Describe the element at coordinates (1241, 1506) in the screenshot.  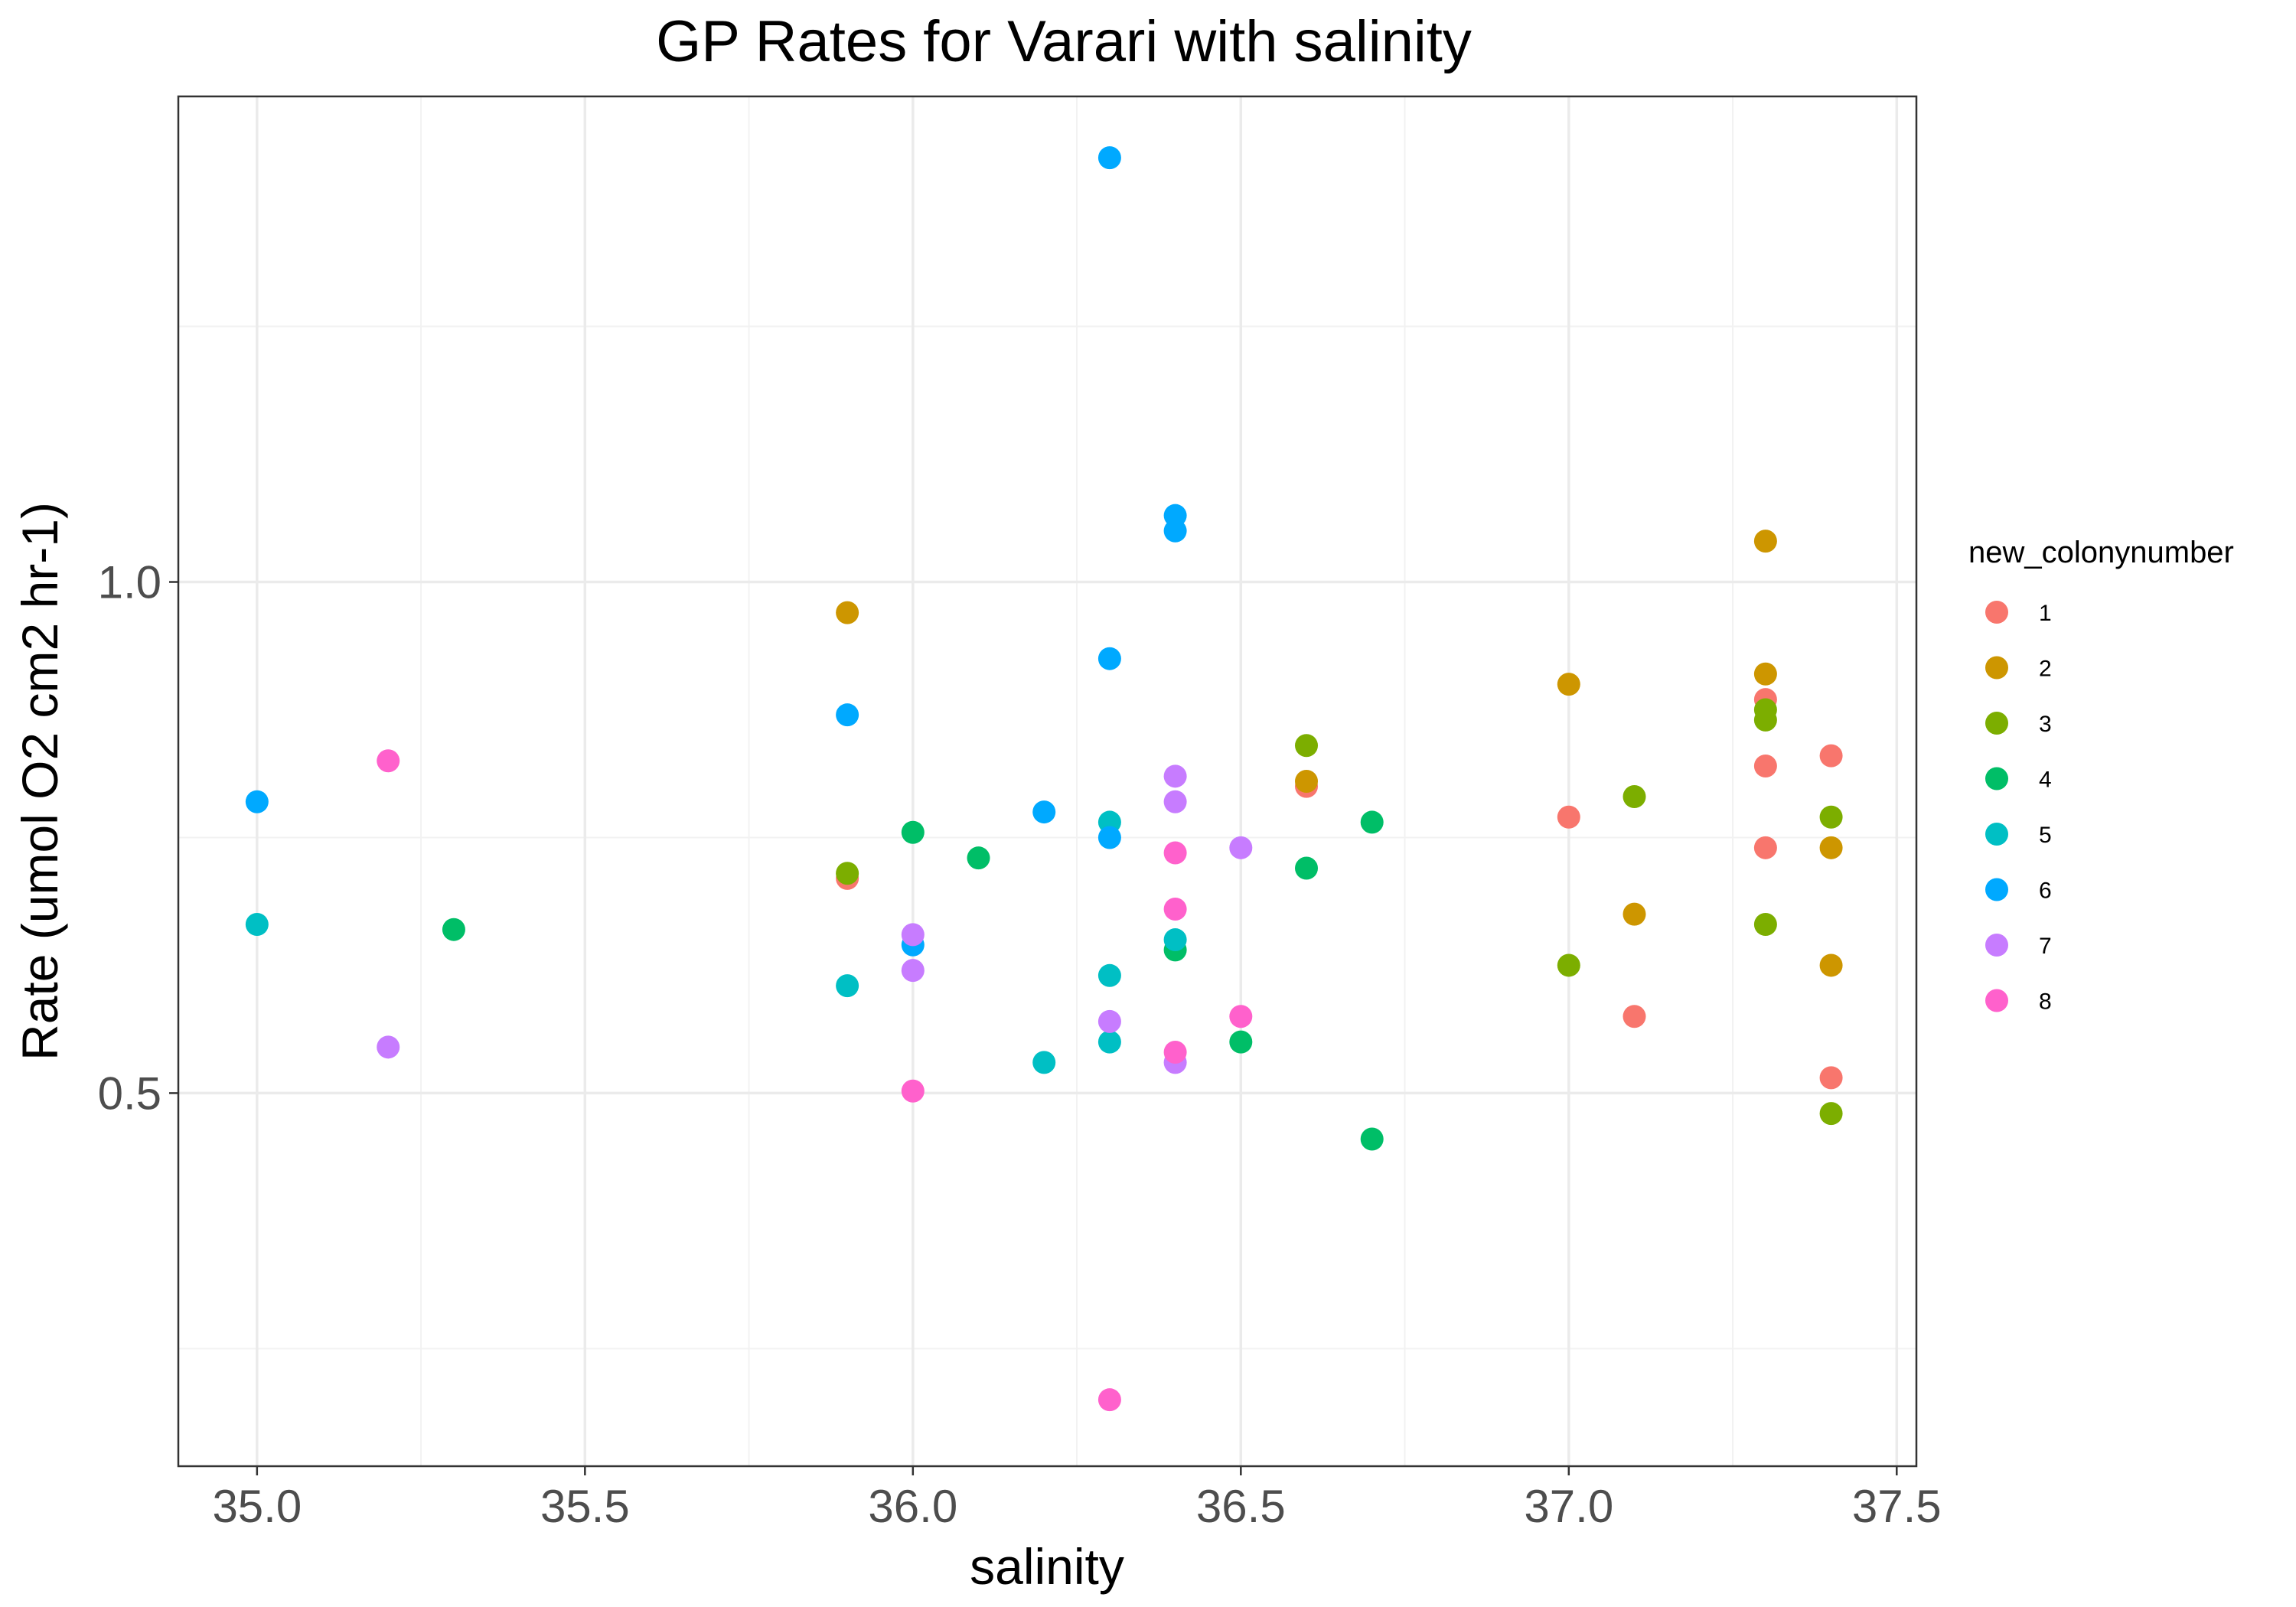
I see `x-tick-label: 36.5` at that location.